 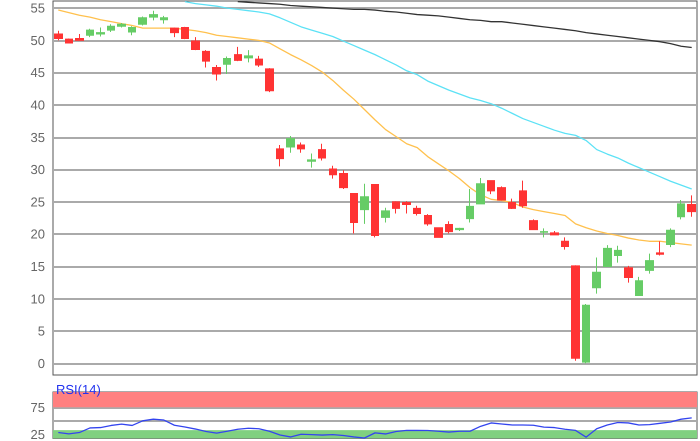 What do you see at coordinates (41, 363) in the screenshot?
I see `y-tick-label: 0` at bounding box center [41, 363].